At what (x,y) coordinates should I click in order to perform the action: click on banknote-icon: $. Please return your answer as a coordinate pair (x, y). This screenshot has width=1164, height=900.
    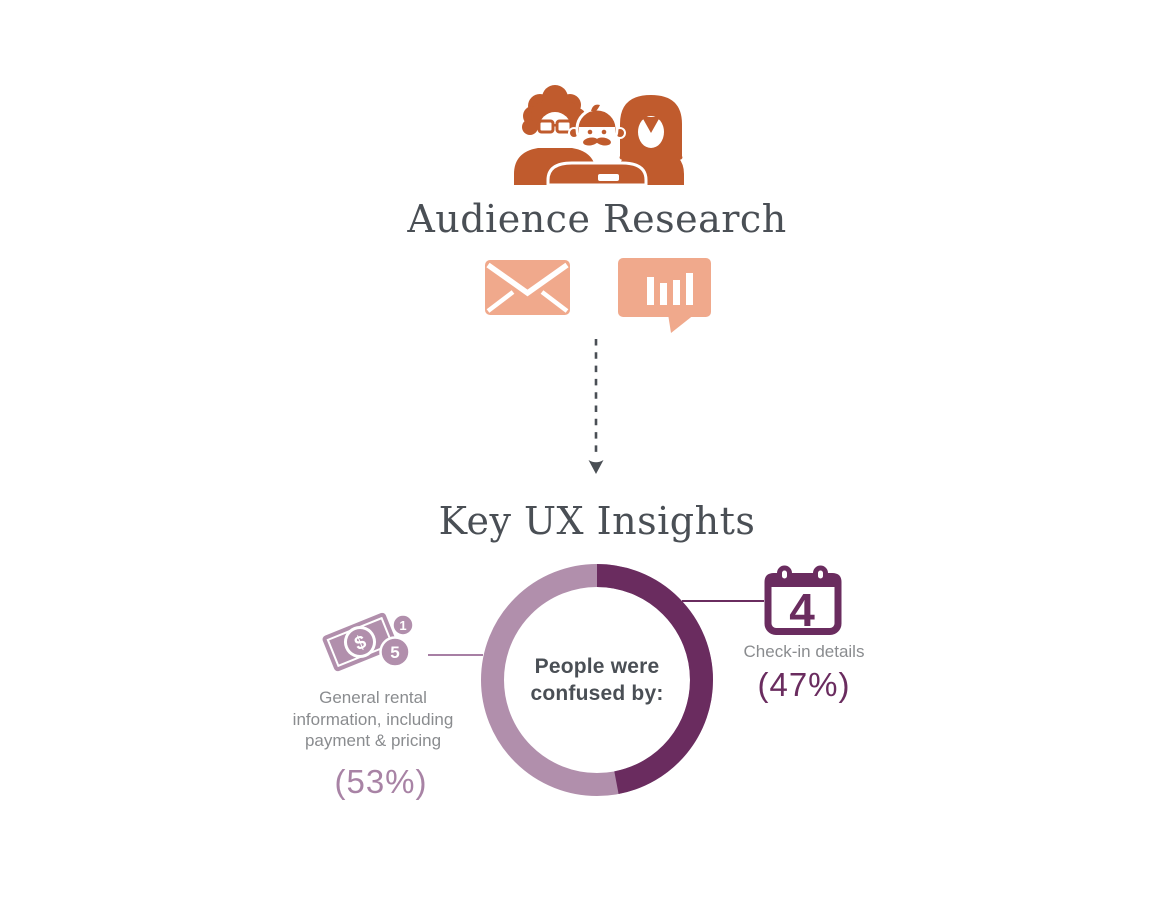
    Looking at the image, I should click on (360, 642).